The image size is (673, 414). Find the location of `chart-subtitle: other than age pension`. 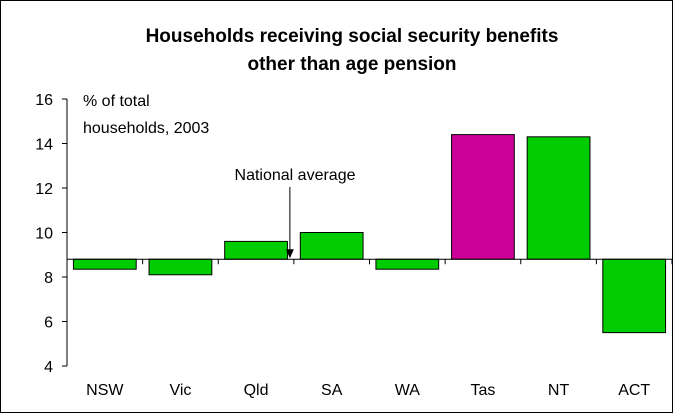

chart-subtitle: other than age pension is located at coordinates (351, 64).